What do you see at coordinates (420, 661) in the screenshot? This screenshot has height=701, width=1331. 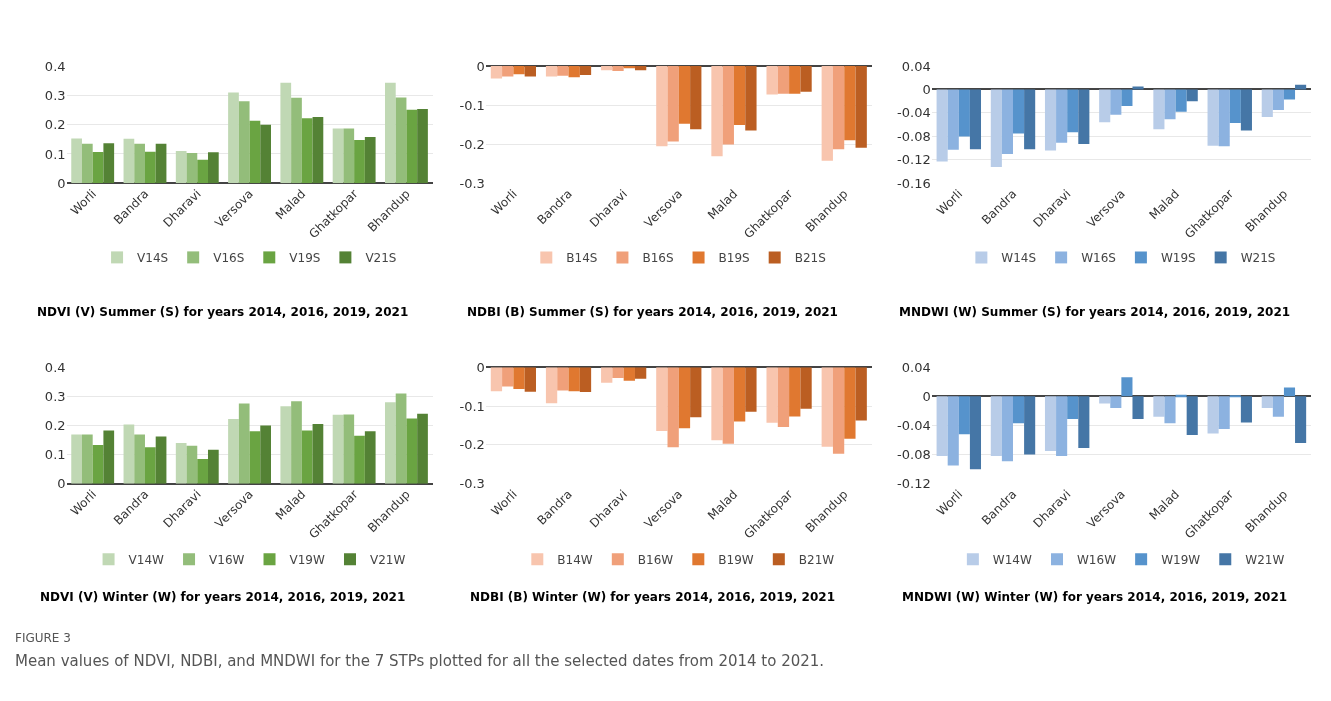 I see `text: Mean values of NDVI, NDBI, and MNDWI for the 7 STPs plotted for all the selected dates from 2014 to 2021.` at bounding box center [420, 661].